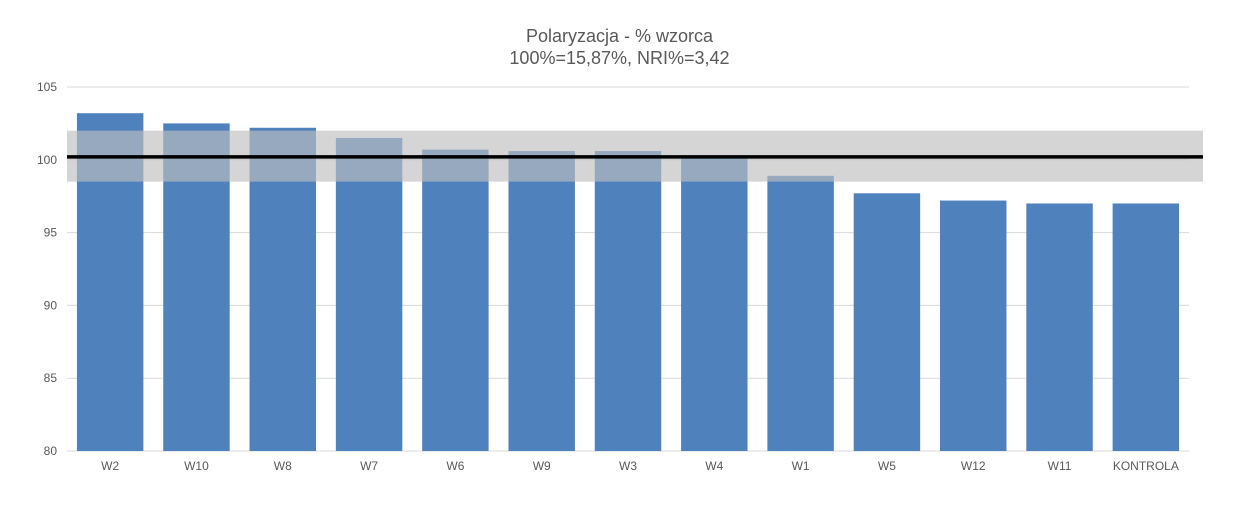 The height and width of the screenshot is (506, 1239). I want to click on chart-subtitle: 100%=15,87%, NRI%=3,42, so click(619, 58).